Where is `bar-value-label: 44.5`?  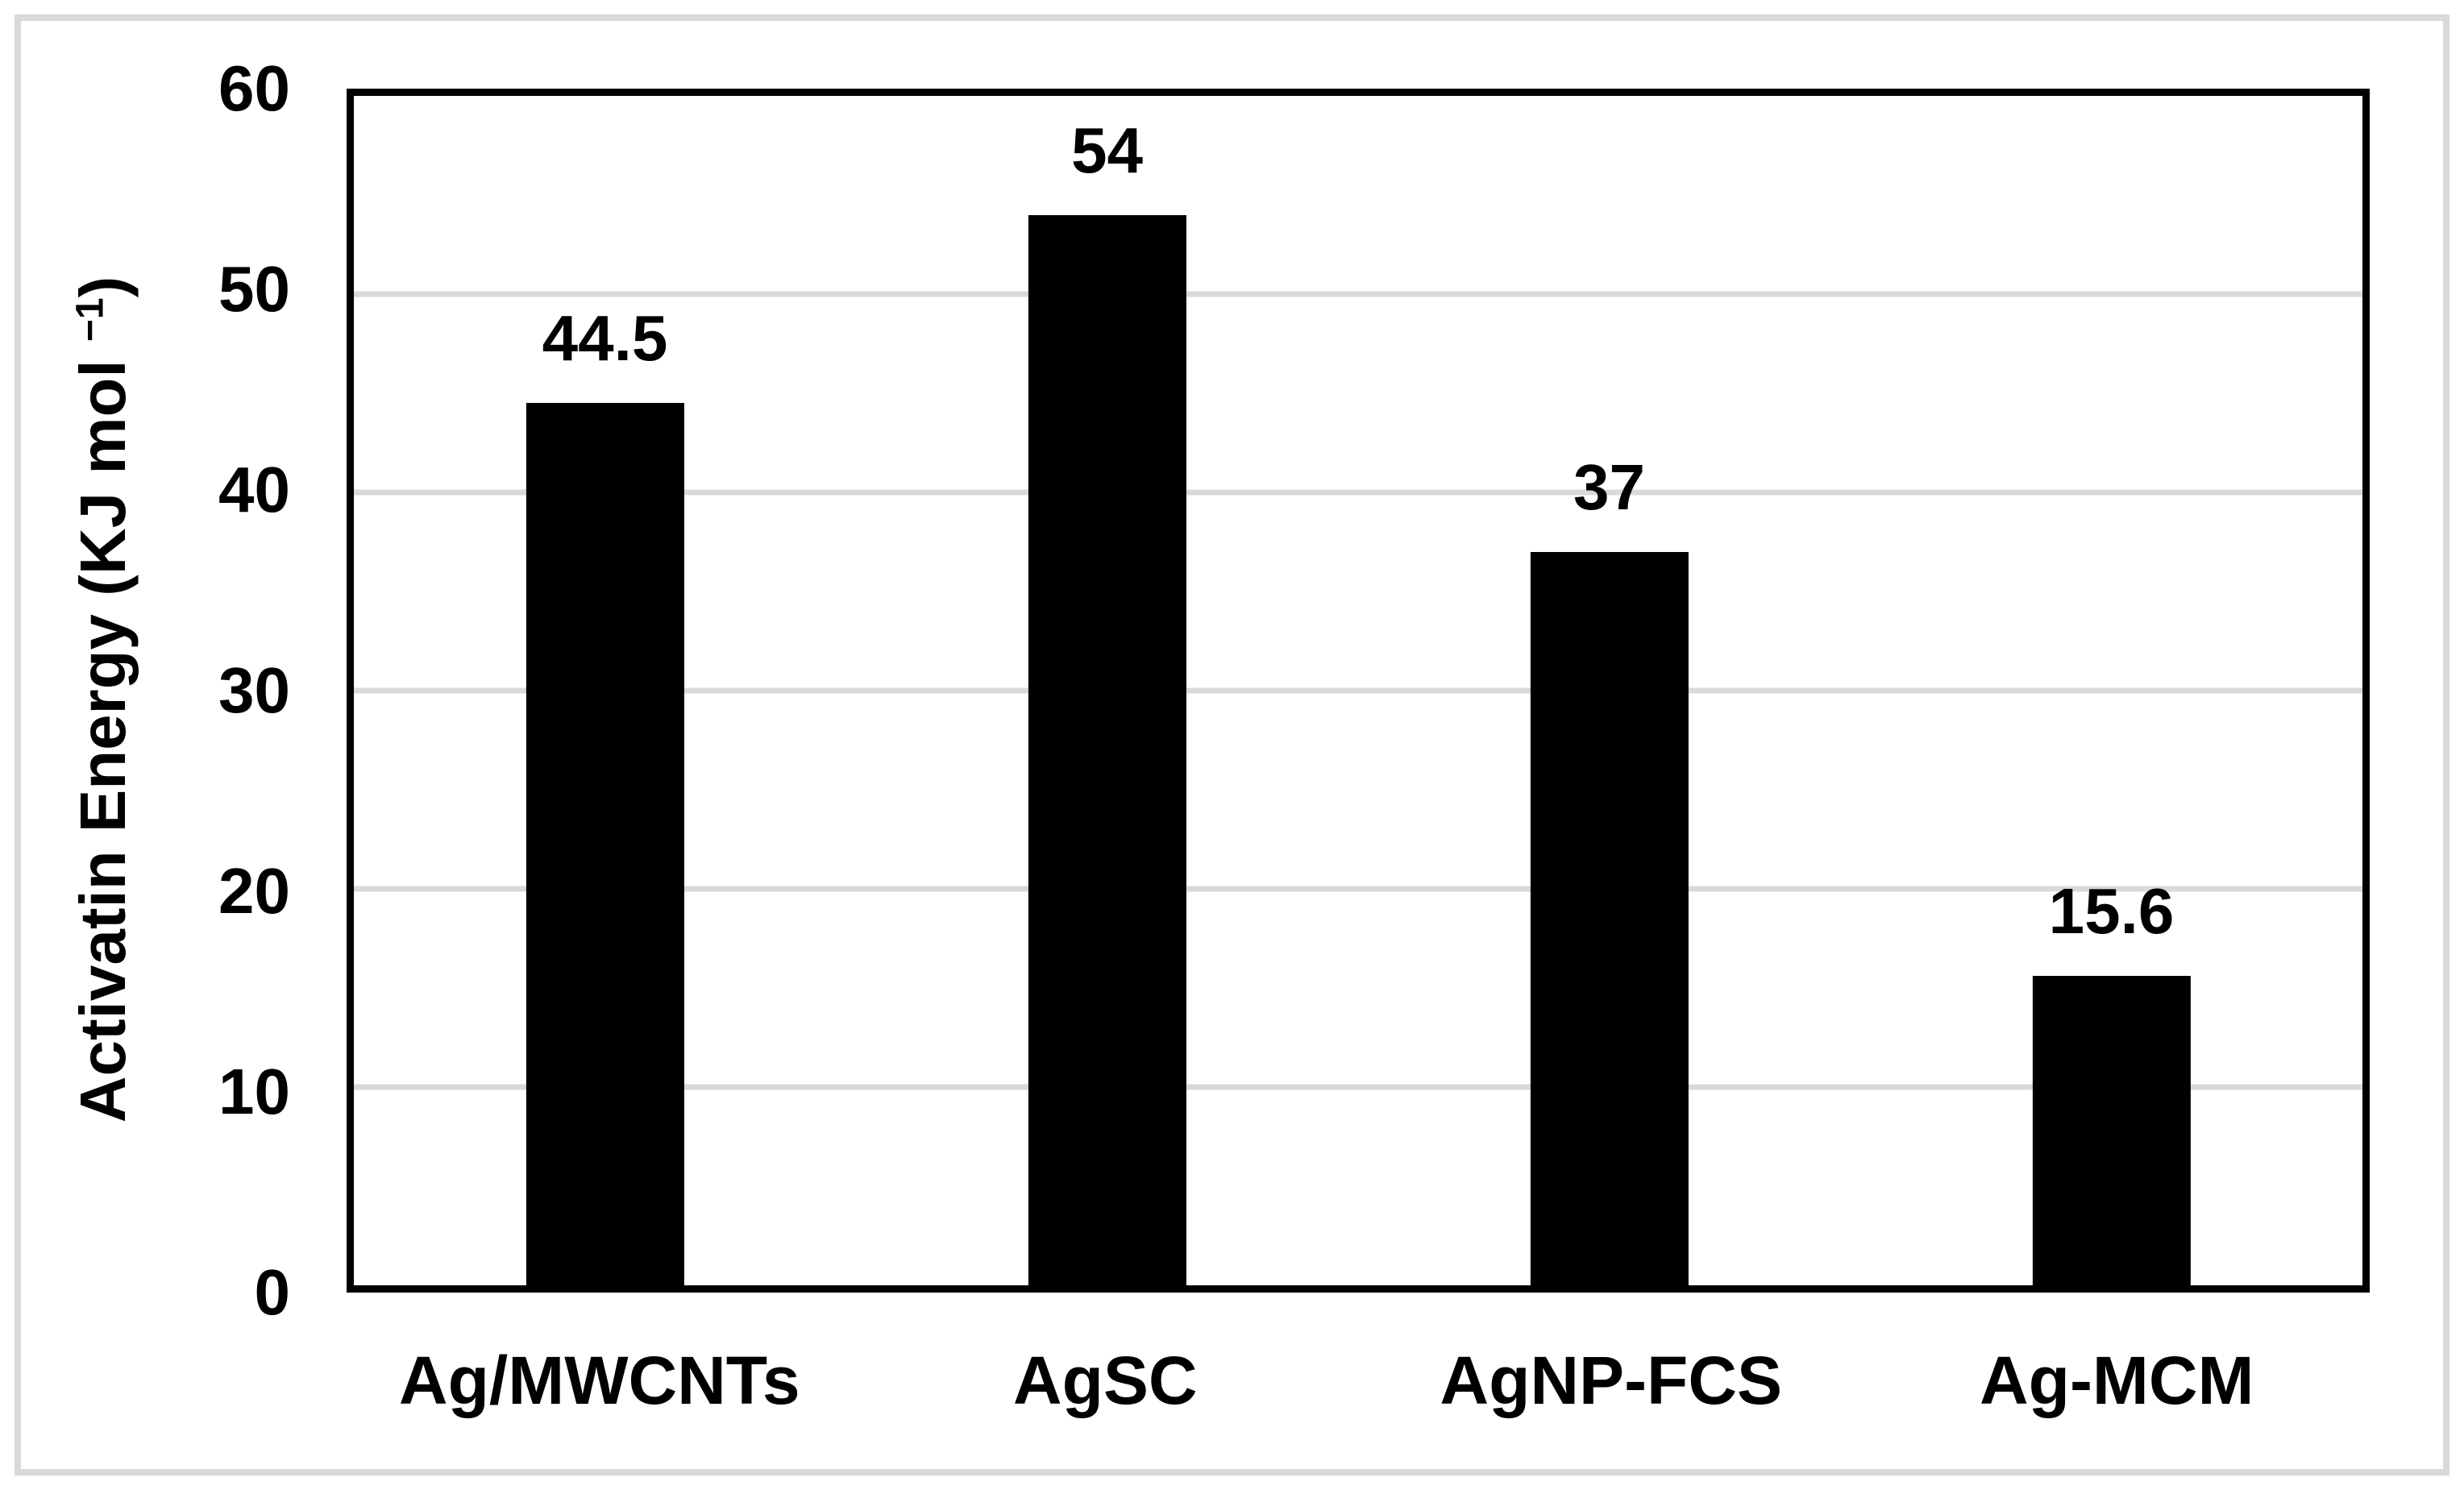 bar-value-label: 44.5 is located at coordinates (605, 338).